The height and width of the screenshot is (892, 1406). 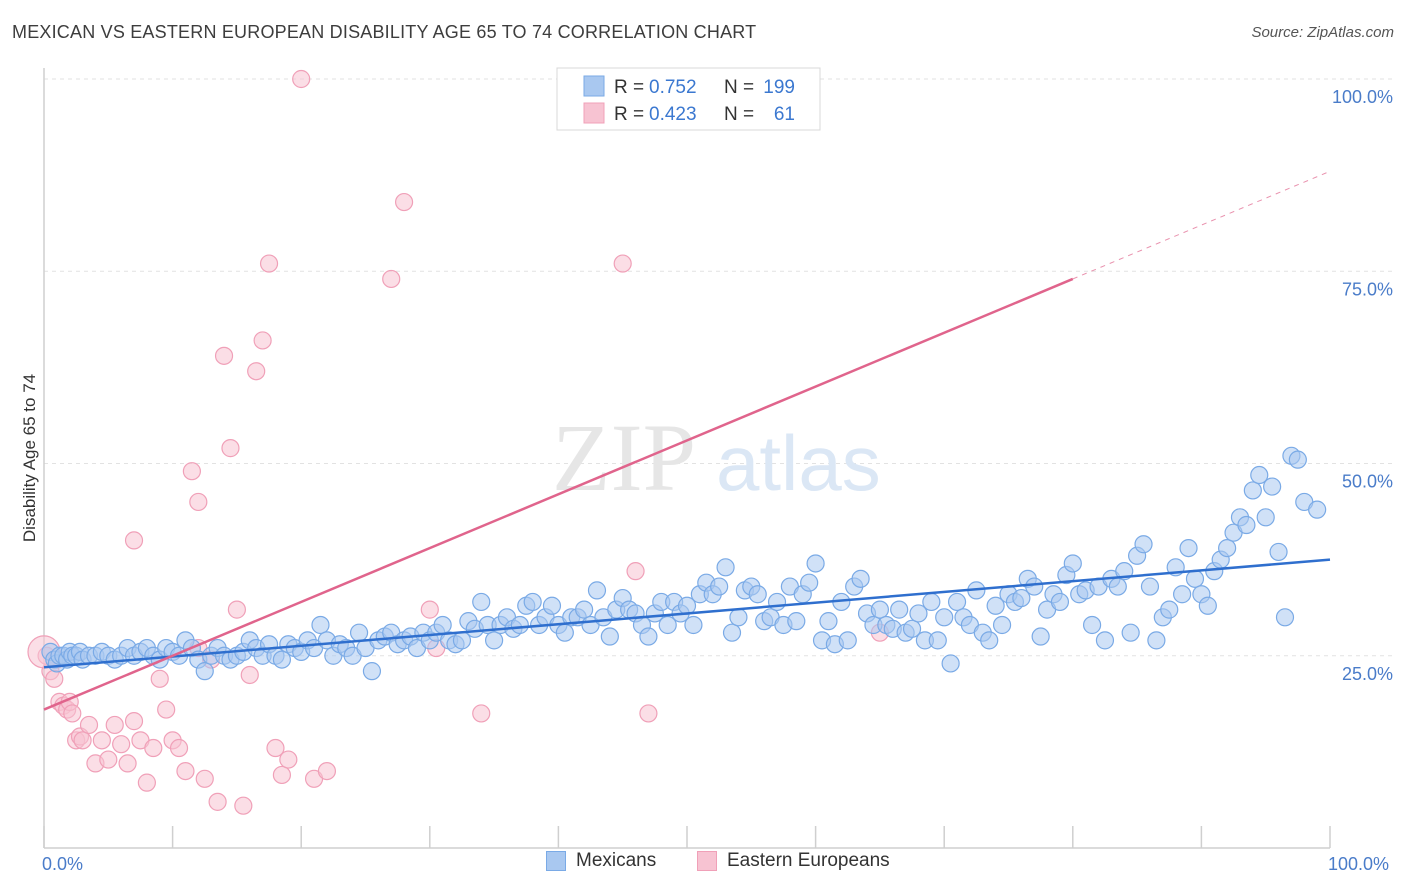 I want to click on legend-n-label-2: N =, so click(x=739, y=114).